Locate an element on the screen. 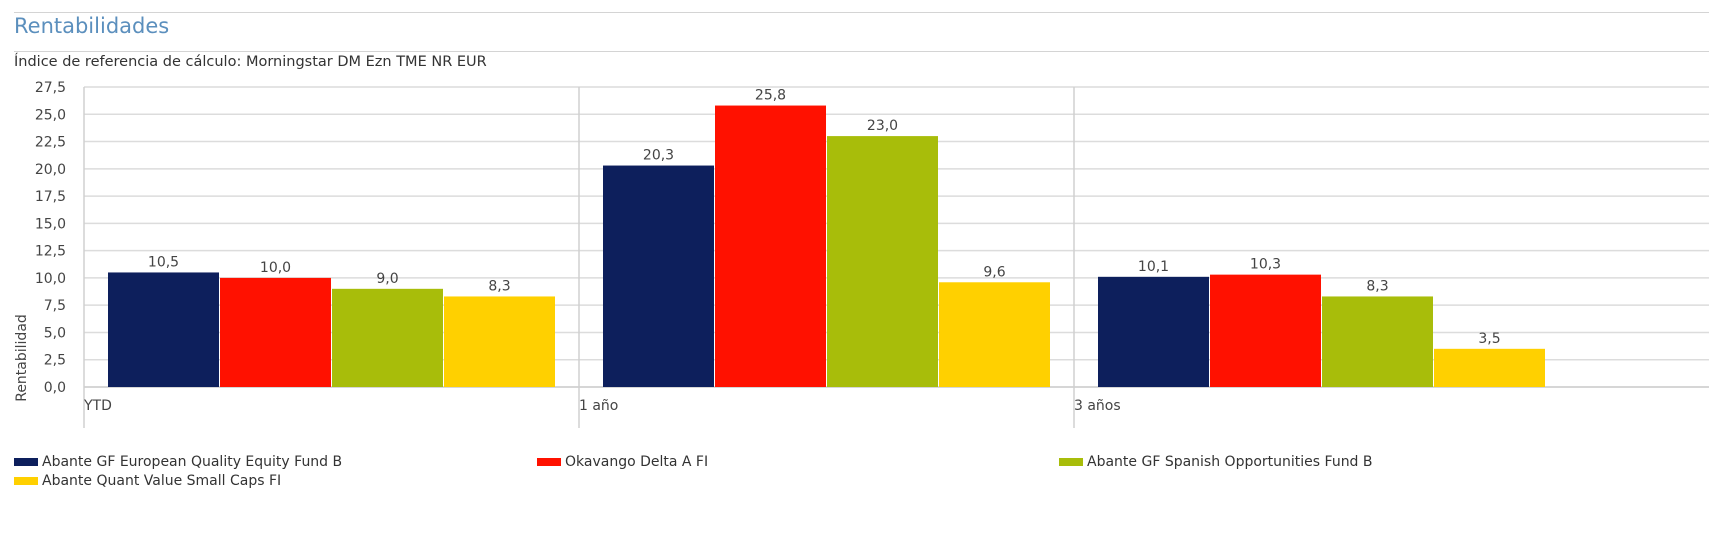 This screenshot has height=537, width=1709. legend-item-series-2: Okavango Delta A FI is located at coordinates (622, 462).